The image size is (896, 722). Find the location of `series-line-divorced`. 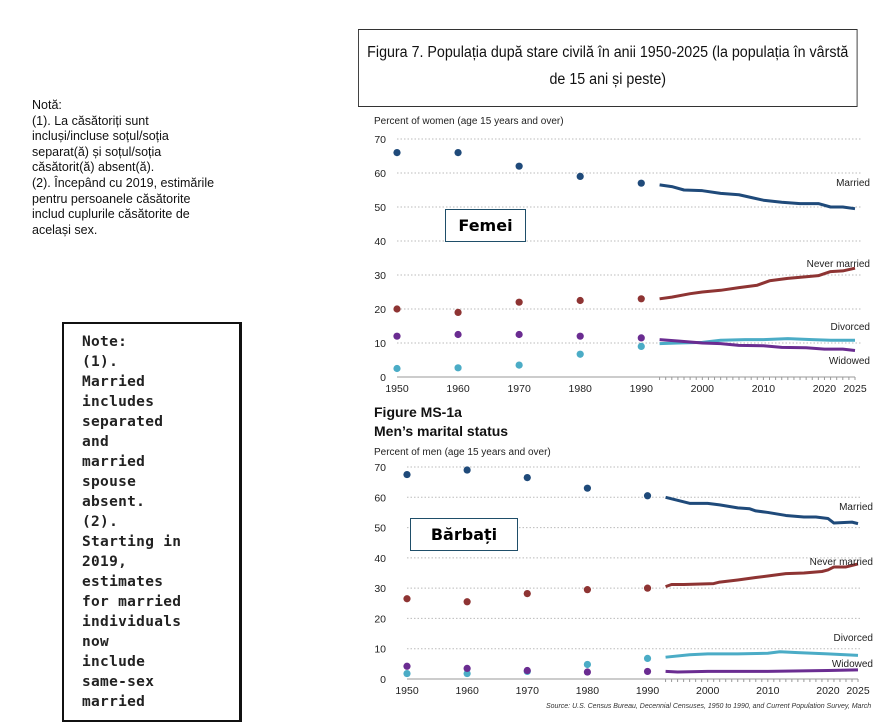

series-line-divorced is located at coordinates (762, 654).